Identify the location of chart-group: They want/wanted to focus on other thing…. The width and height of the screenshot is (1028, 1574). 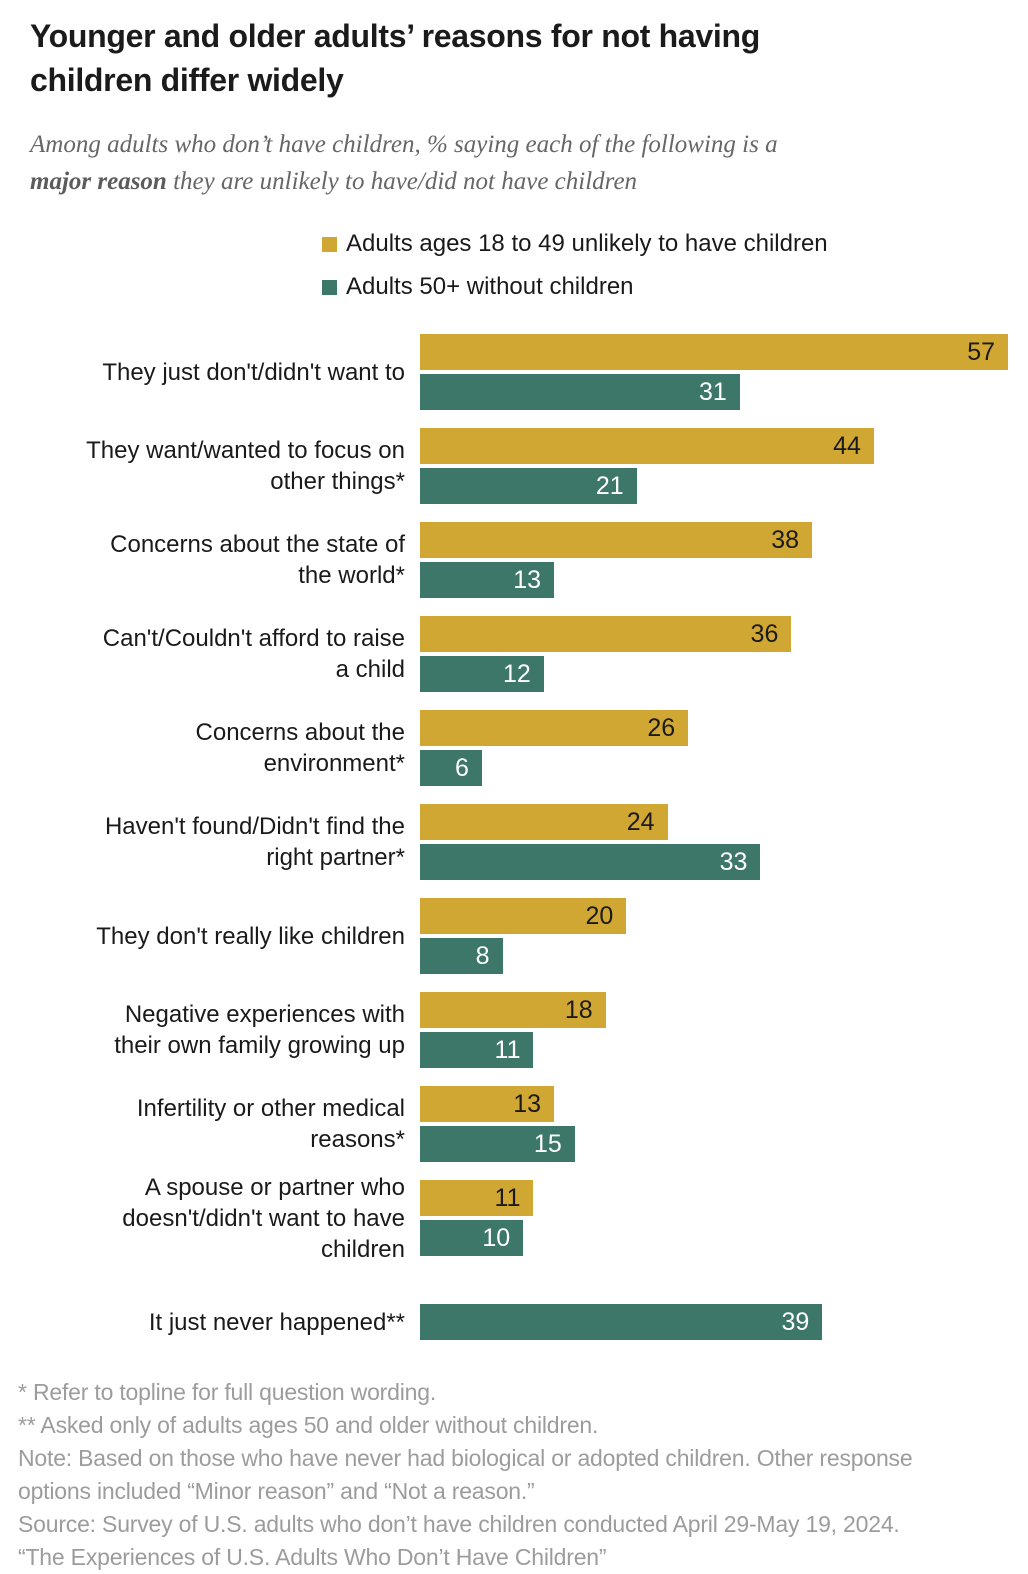
(519, 466).